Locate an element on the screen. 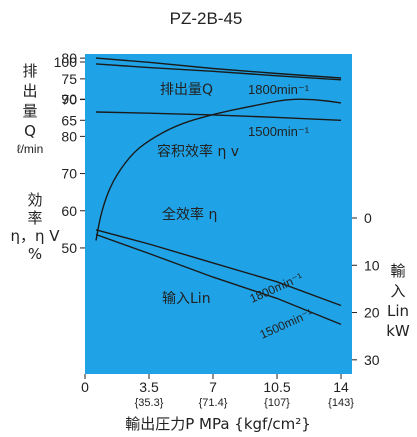  efficiency-tick-label: 100 is located at coordinates (66, 62).